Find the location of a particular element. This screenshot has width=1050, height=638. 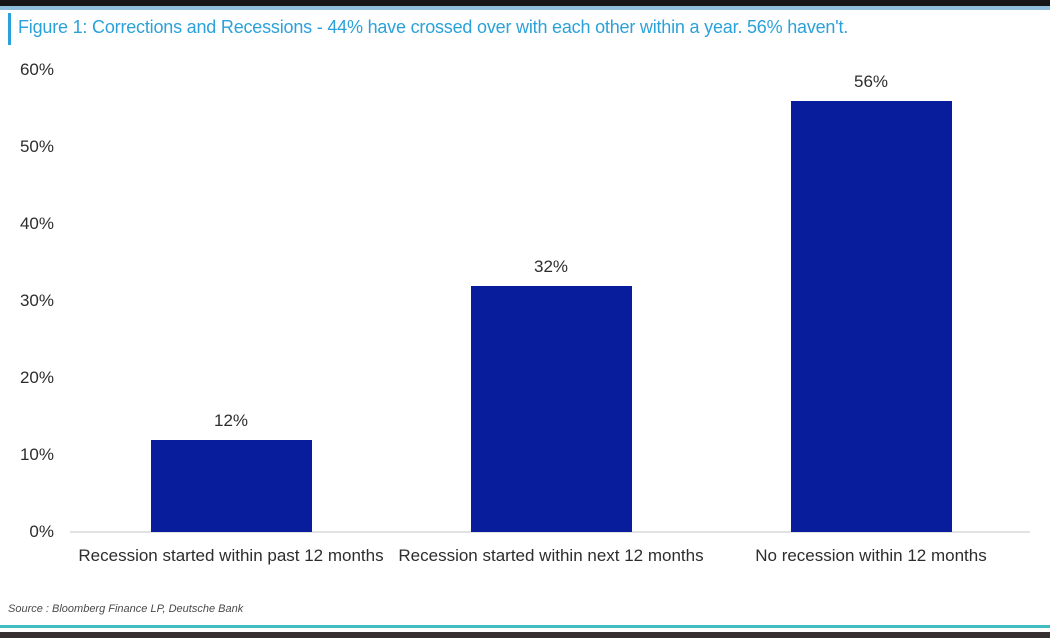

title-accent-bar is located at coordinates (9, 29).